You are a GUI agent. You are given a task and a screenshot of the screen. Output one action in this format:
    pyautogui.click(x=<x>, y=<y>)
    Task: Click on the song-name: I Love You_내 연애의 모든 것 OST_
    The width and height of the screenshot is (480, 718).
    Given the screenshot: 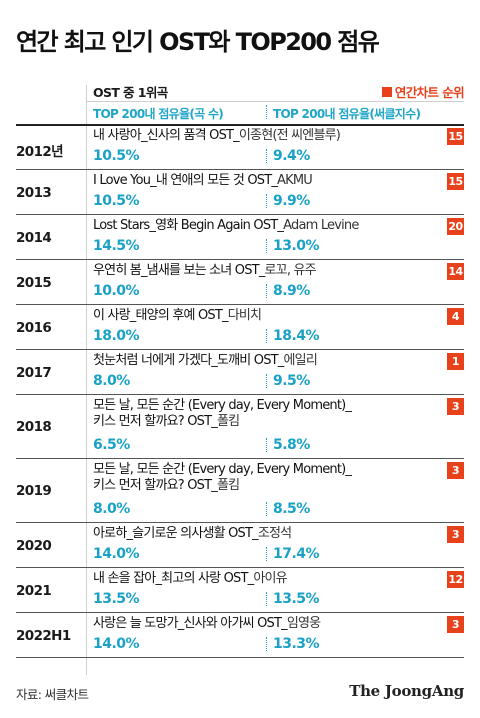 What is the action you would take?
    pyautogui.click(x=185, y=180)
    